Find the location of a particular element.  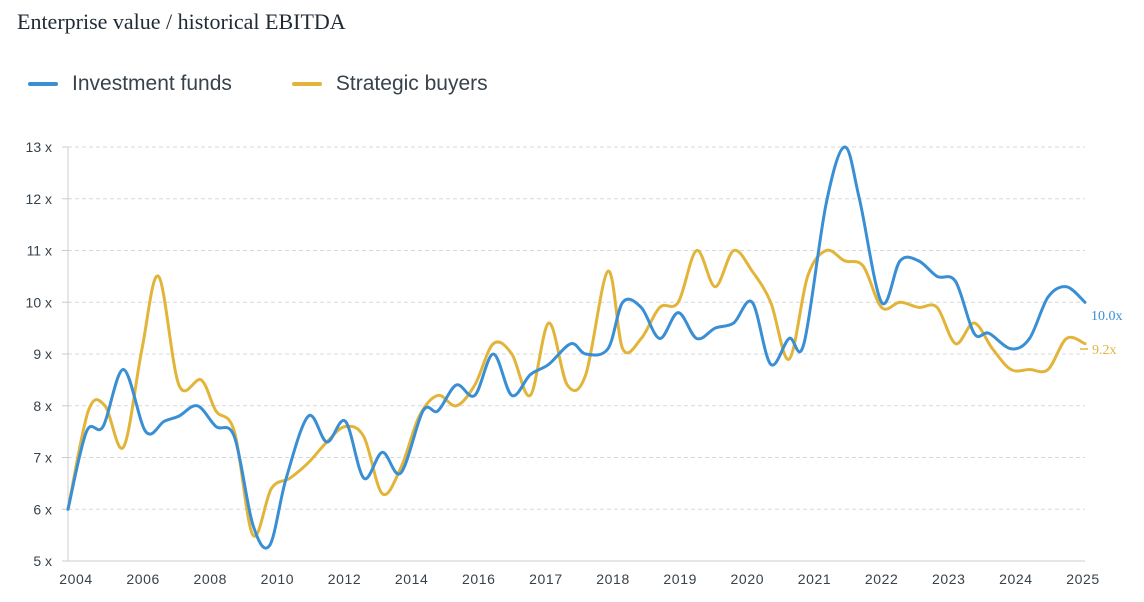

label-layer: 10.0x 9.2x is located at coordinates (1101, 333).